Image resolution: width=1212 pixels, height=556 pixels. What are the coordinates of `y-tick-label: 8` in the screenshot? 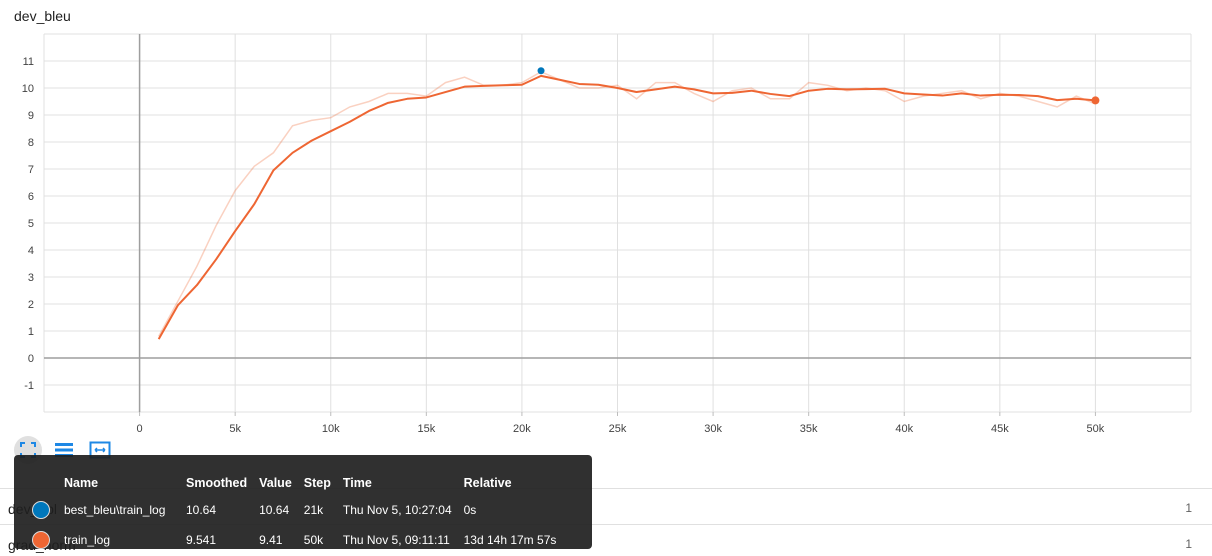 It's located at (31, 143).